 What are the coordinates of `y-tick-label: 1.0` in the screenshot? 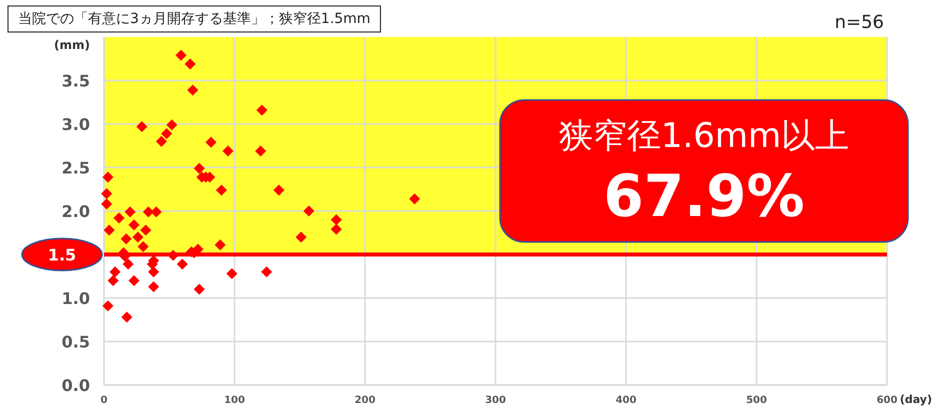 It's located at (76, 298).